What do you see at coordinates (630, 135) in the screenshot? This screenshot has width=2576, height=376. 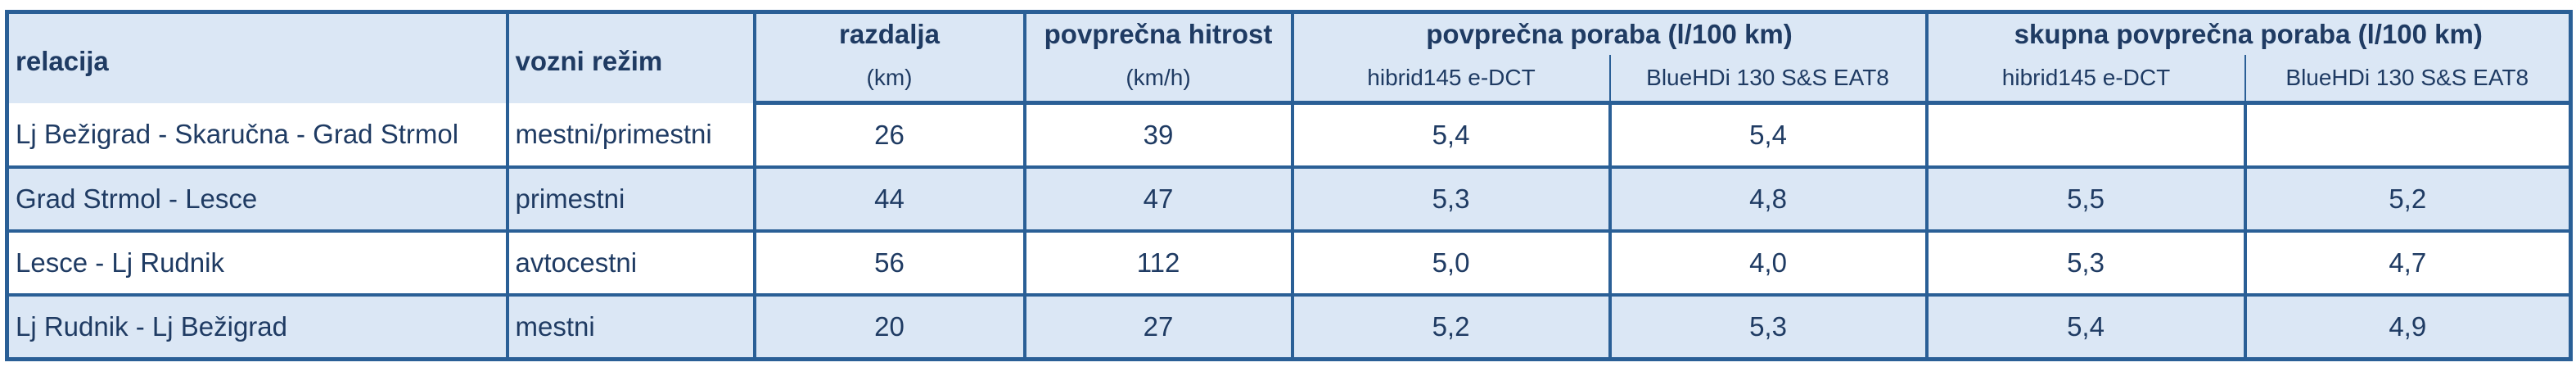 I see `cell-vozni-rezim: mestni/primestni` at bounding box center [630, 135].